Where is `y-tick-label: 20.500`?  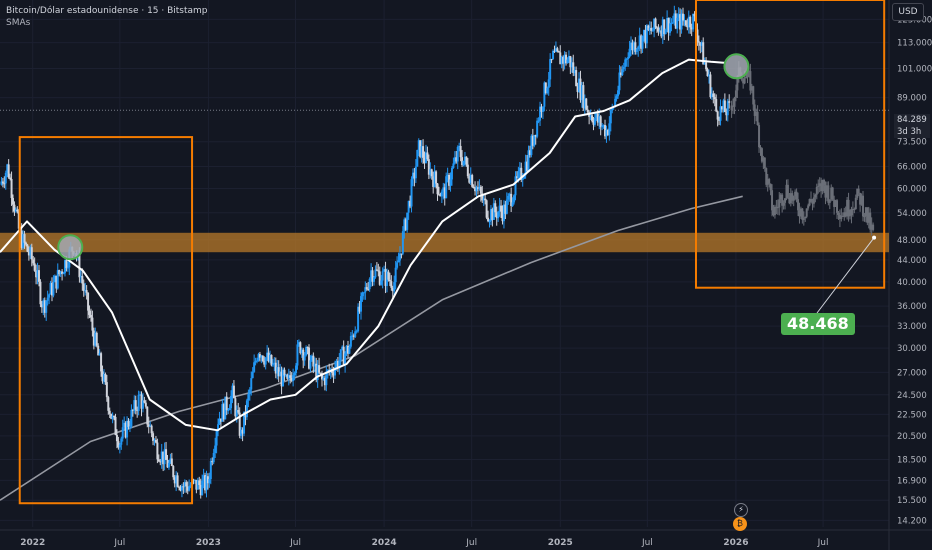 y-tick-label: 20.500 is located at coordinates (912, 437).